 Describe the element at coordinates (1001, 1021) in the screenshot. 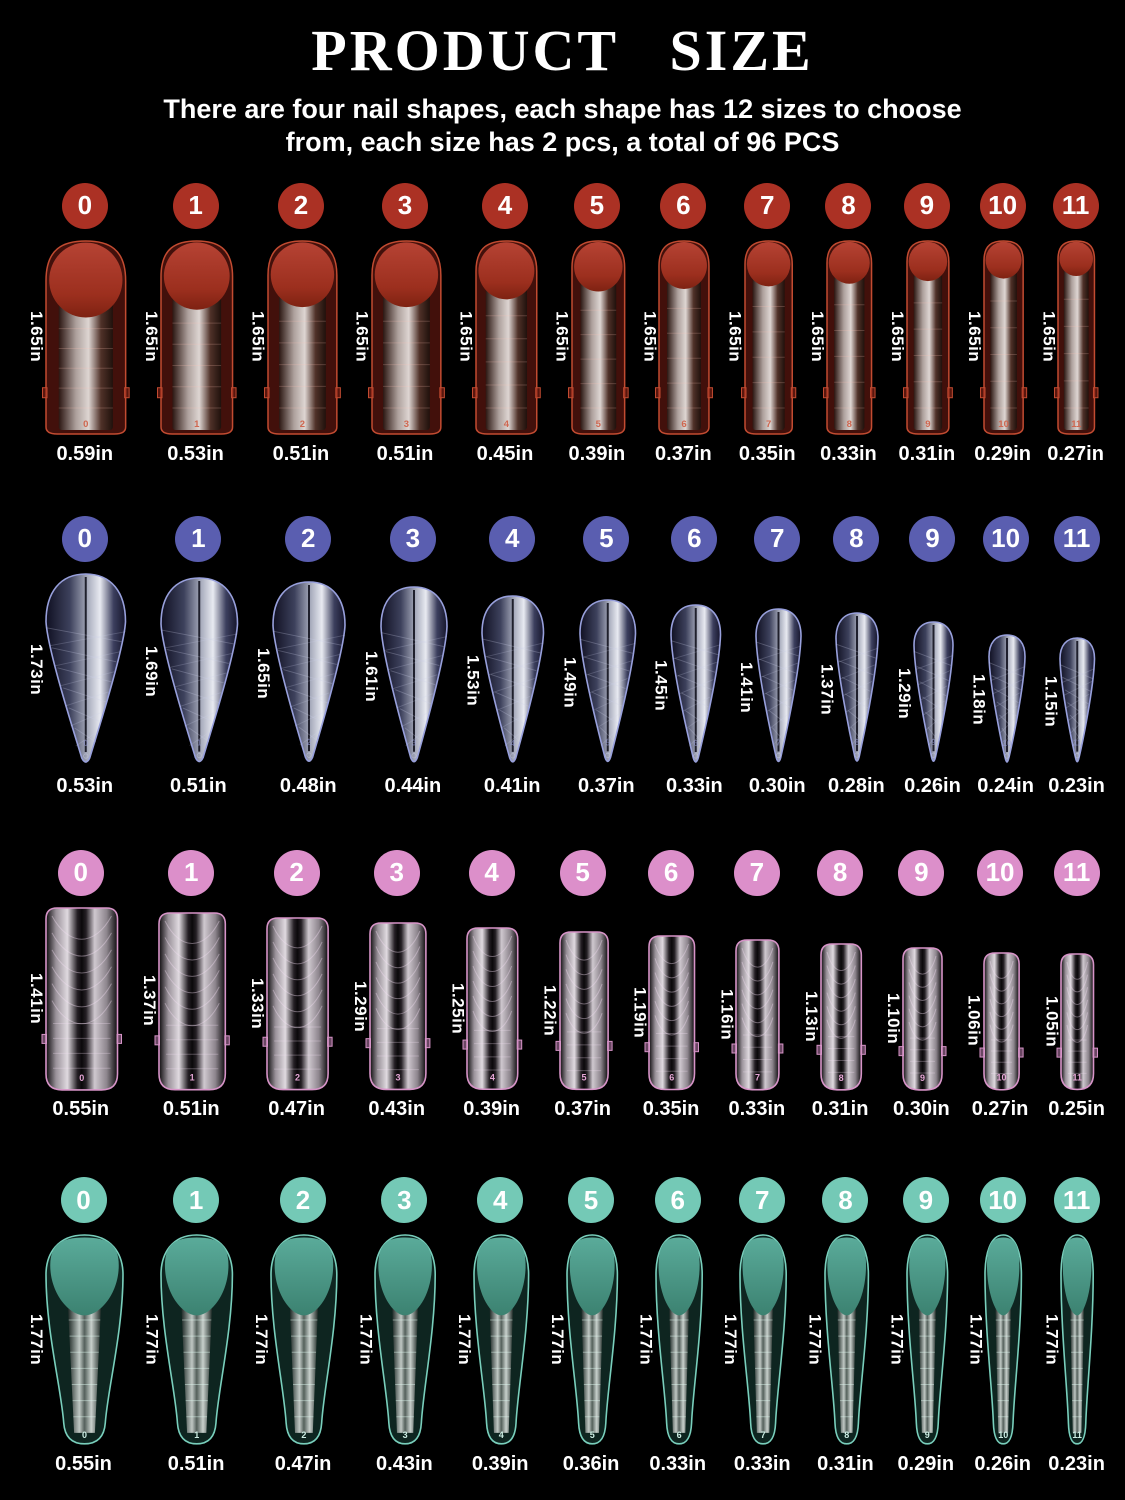

I see `square-dual-form-nail-icon: 10` at that location.